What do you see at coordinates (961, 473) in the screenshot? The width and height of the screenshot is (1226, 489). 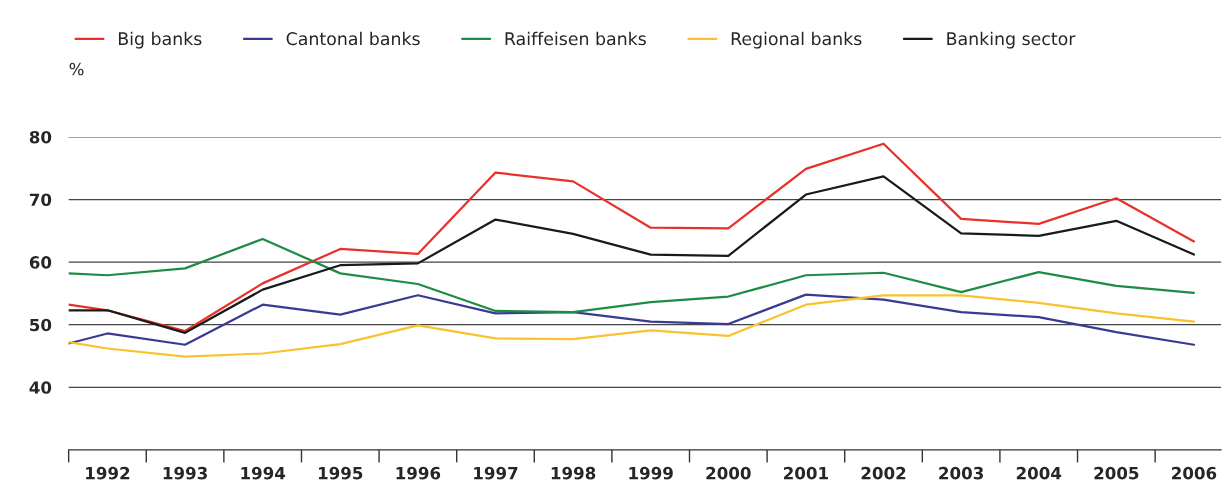 I see `x-tick-label: 2003` at bounding box center [961, 473].